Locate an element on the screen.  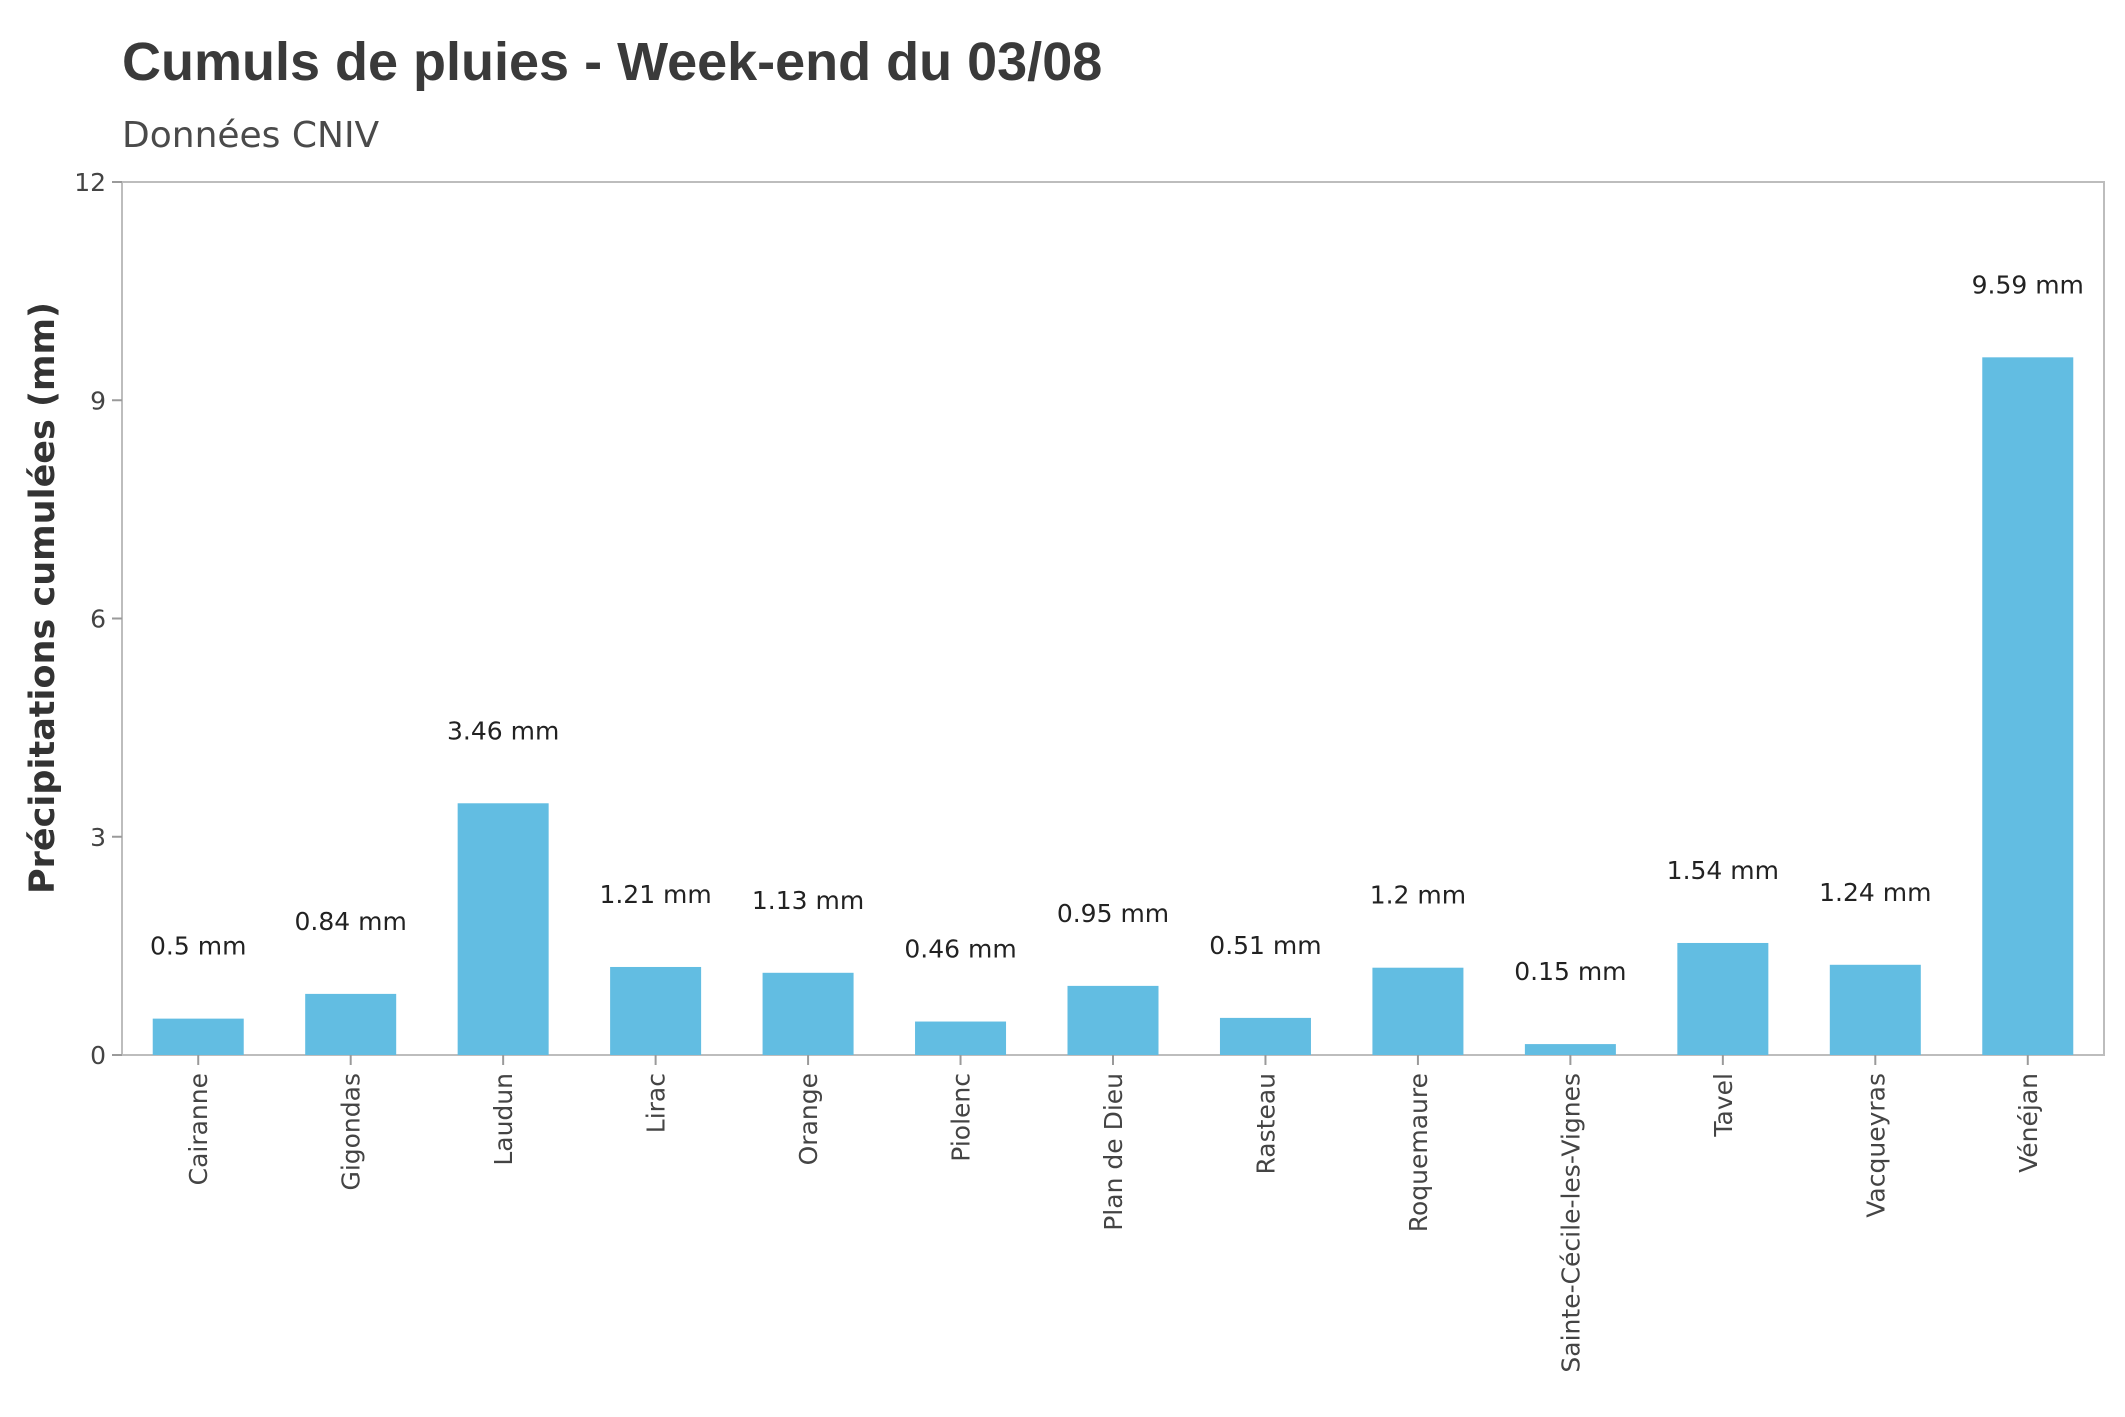
data-label: 0.46 mm is located at coordinates (960, 949).